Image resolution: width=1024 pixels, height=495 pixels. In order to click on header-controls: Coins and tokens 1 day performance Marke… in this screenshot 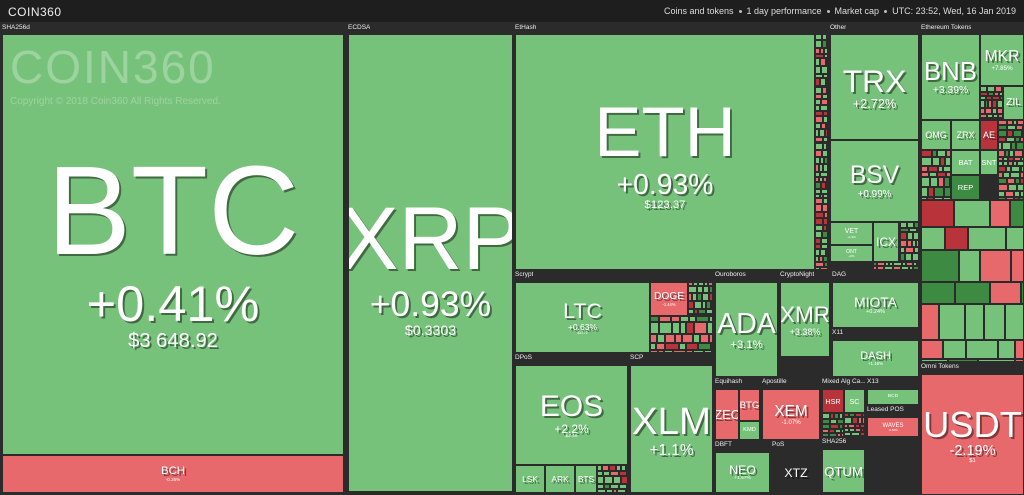, I will do `click(840, 11)`.